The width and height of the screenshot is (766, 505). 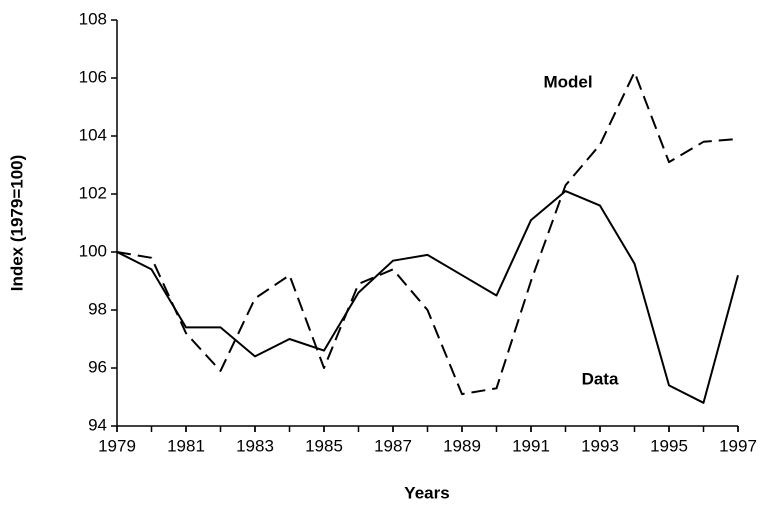 I want to click on x-tick-label: 1985, so click(x=324, y=445).